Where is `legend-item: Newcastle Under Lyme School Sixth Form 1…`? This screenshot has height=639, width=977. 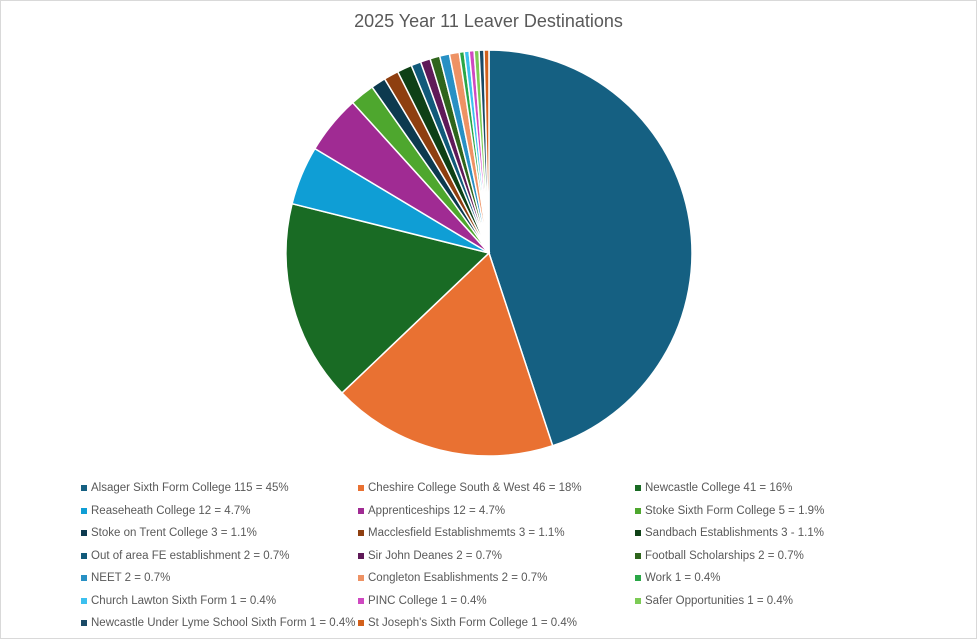 legend-item: Newcastle Under Lyme School Sixth Form 1… is located at coordinates (219, 623).